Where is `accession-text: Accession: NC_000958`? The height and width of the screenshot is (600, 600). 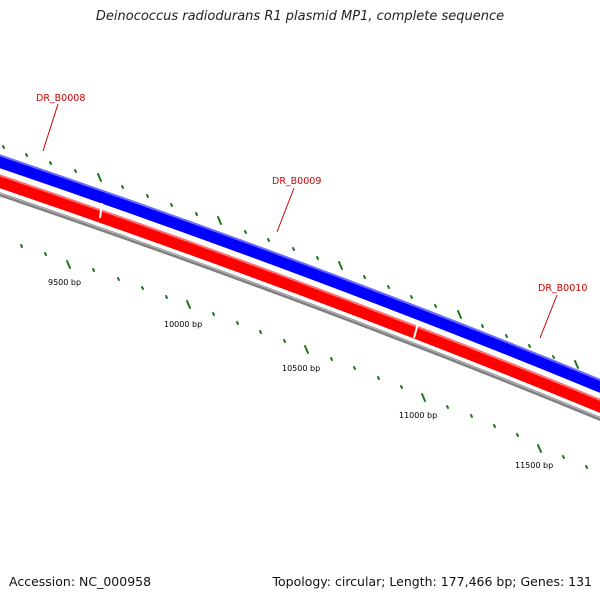 accession-text: Accession: NC_000958 is located at coordinates (80, 581).